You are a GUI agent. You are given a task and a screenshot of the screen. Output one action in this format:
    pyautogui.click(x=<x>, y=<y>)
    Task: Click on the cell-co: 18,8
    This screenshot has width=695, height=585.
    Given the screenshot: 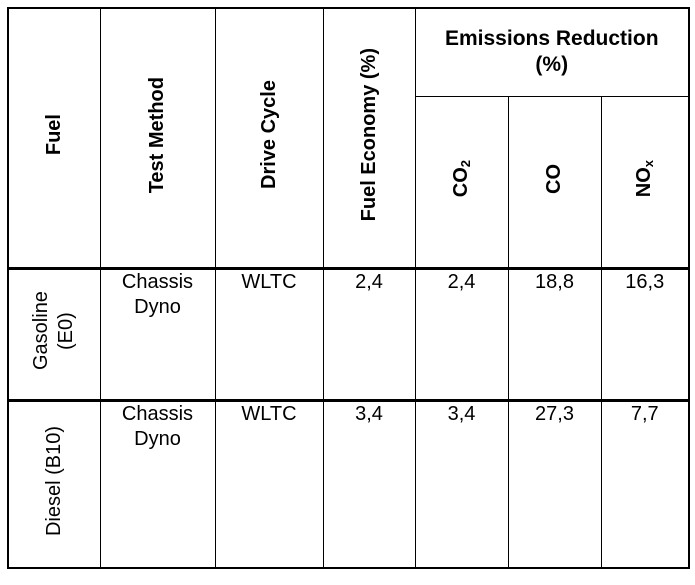 What is the action you would take?
    pyautogui.click(x=554, y=333)
    